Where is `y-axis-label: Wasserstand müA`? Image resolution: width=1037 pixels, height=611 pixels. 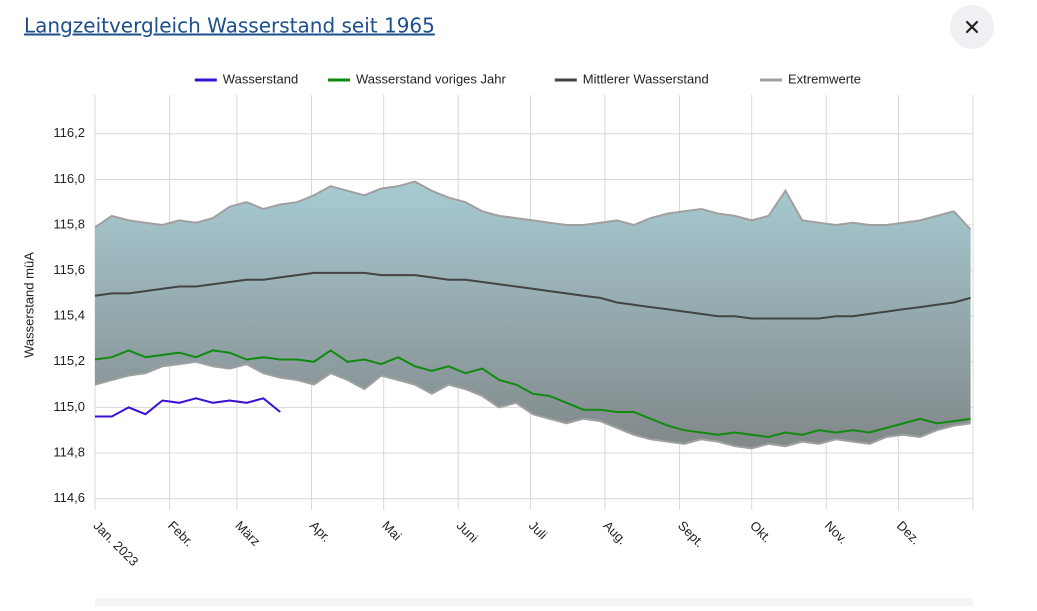
y-axis-label: Wasserstand müA is located at coordinates (28, 305).